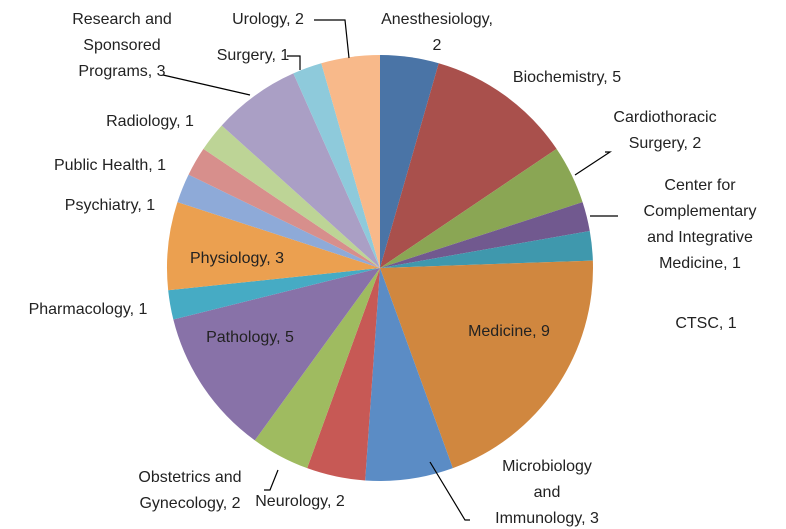 This screenshot has height=529, width=786. Describe the element at coordinates (700, 263) in the screenshot. I see `data-label: Medicine, 1` at that location.